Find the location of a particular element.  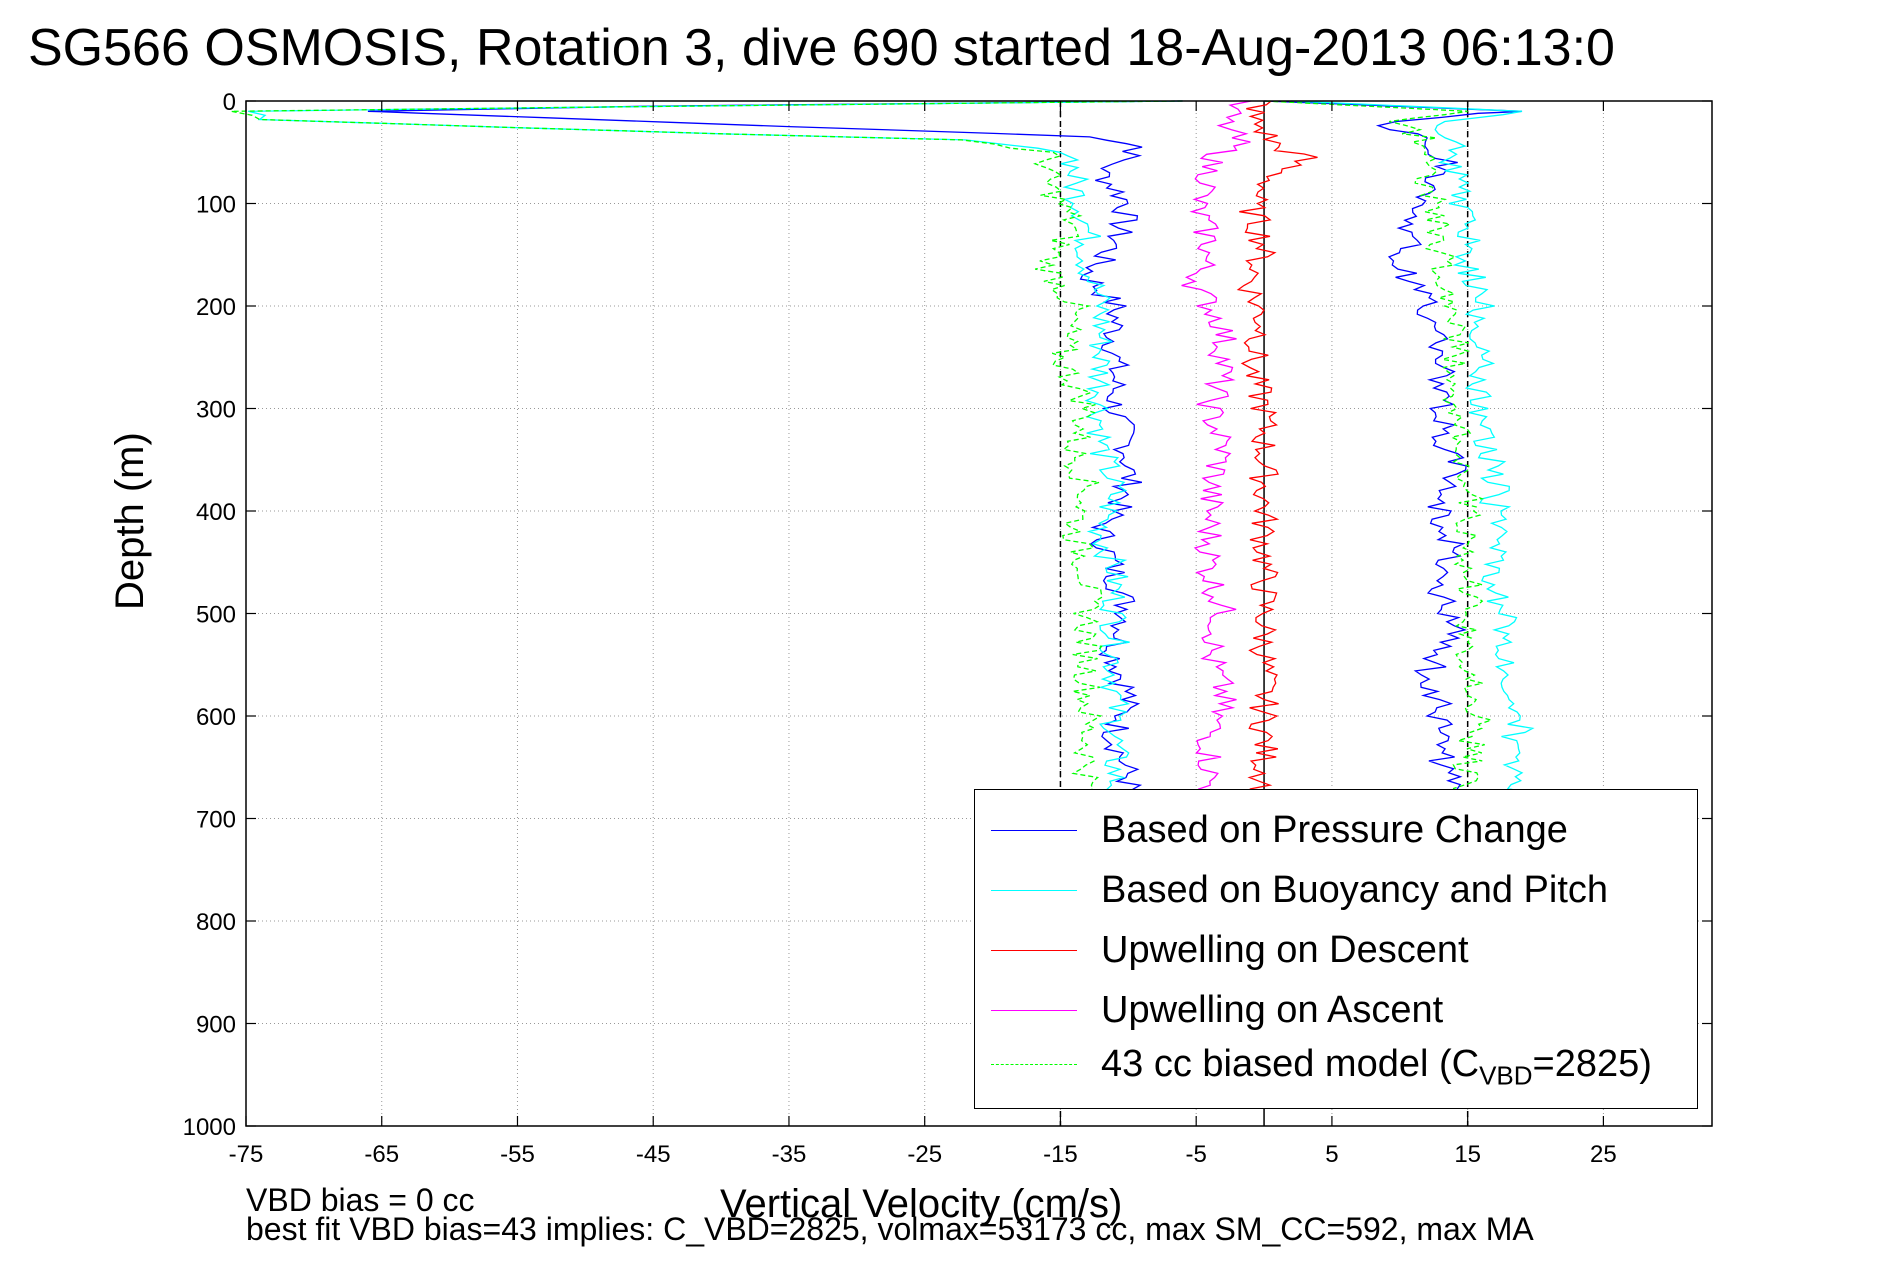

x-tick-label: -15 is located at coordinates (1060, 1154).